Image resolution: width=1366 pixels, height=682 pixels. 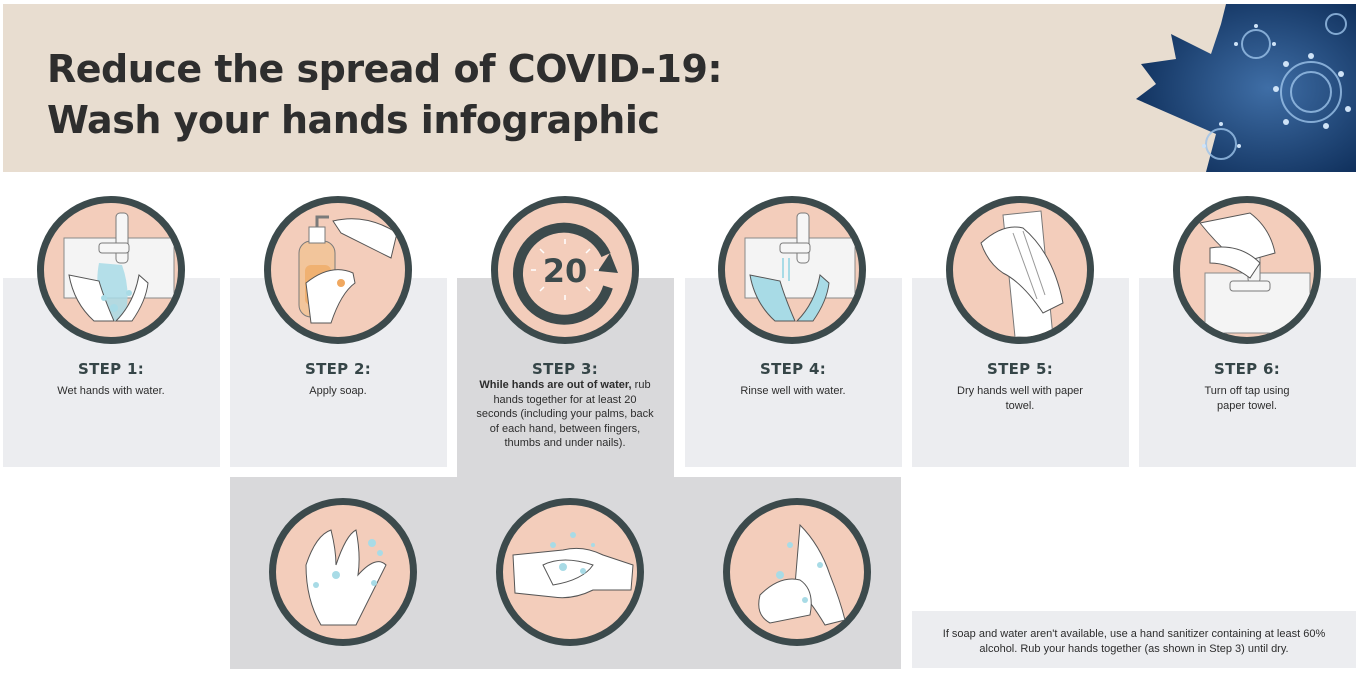 I want to click on step-6-text: Turn off tap using paper towel., so click(x=1247, y=398).